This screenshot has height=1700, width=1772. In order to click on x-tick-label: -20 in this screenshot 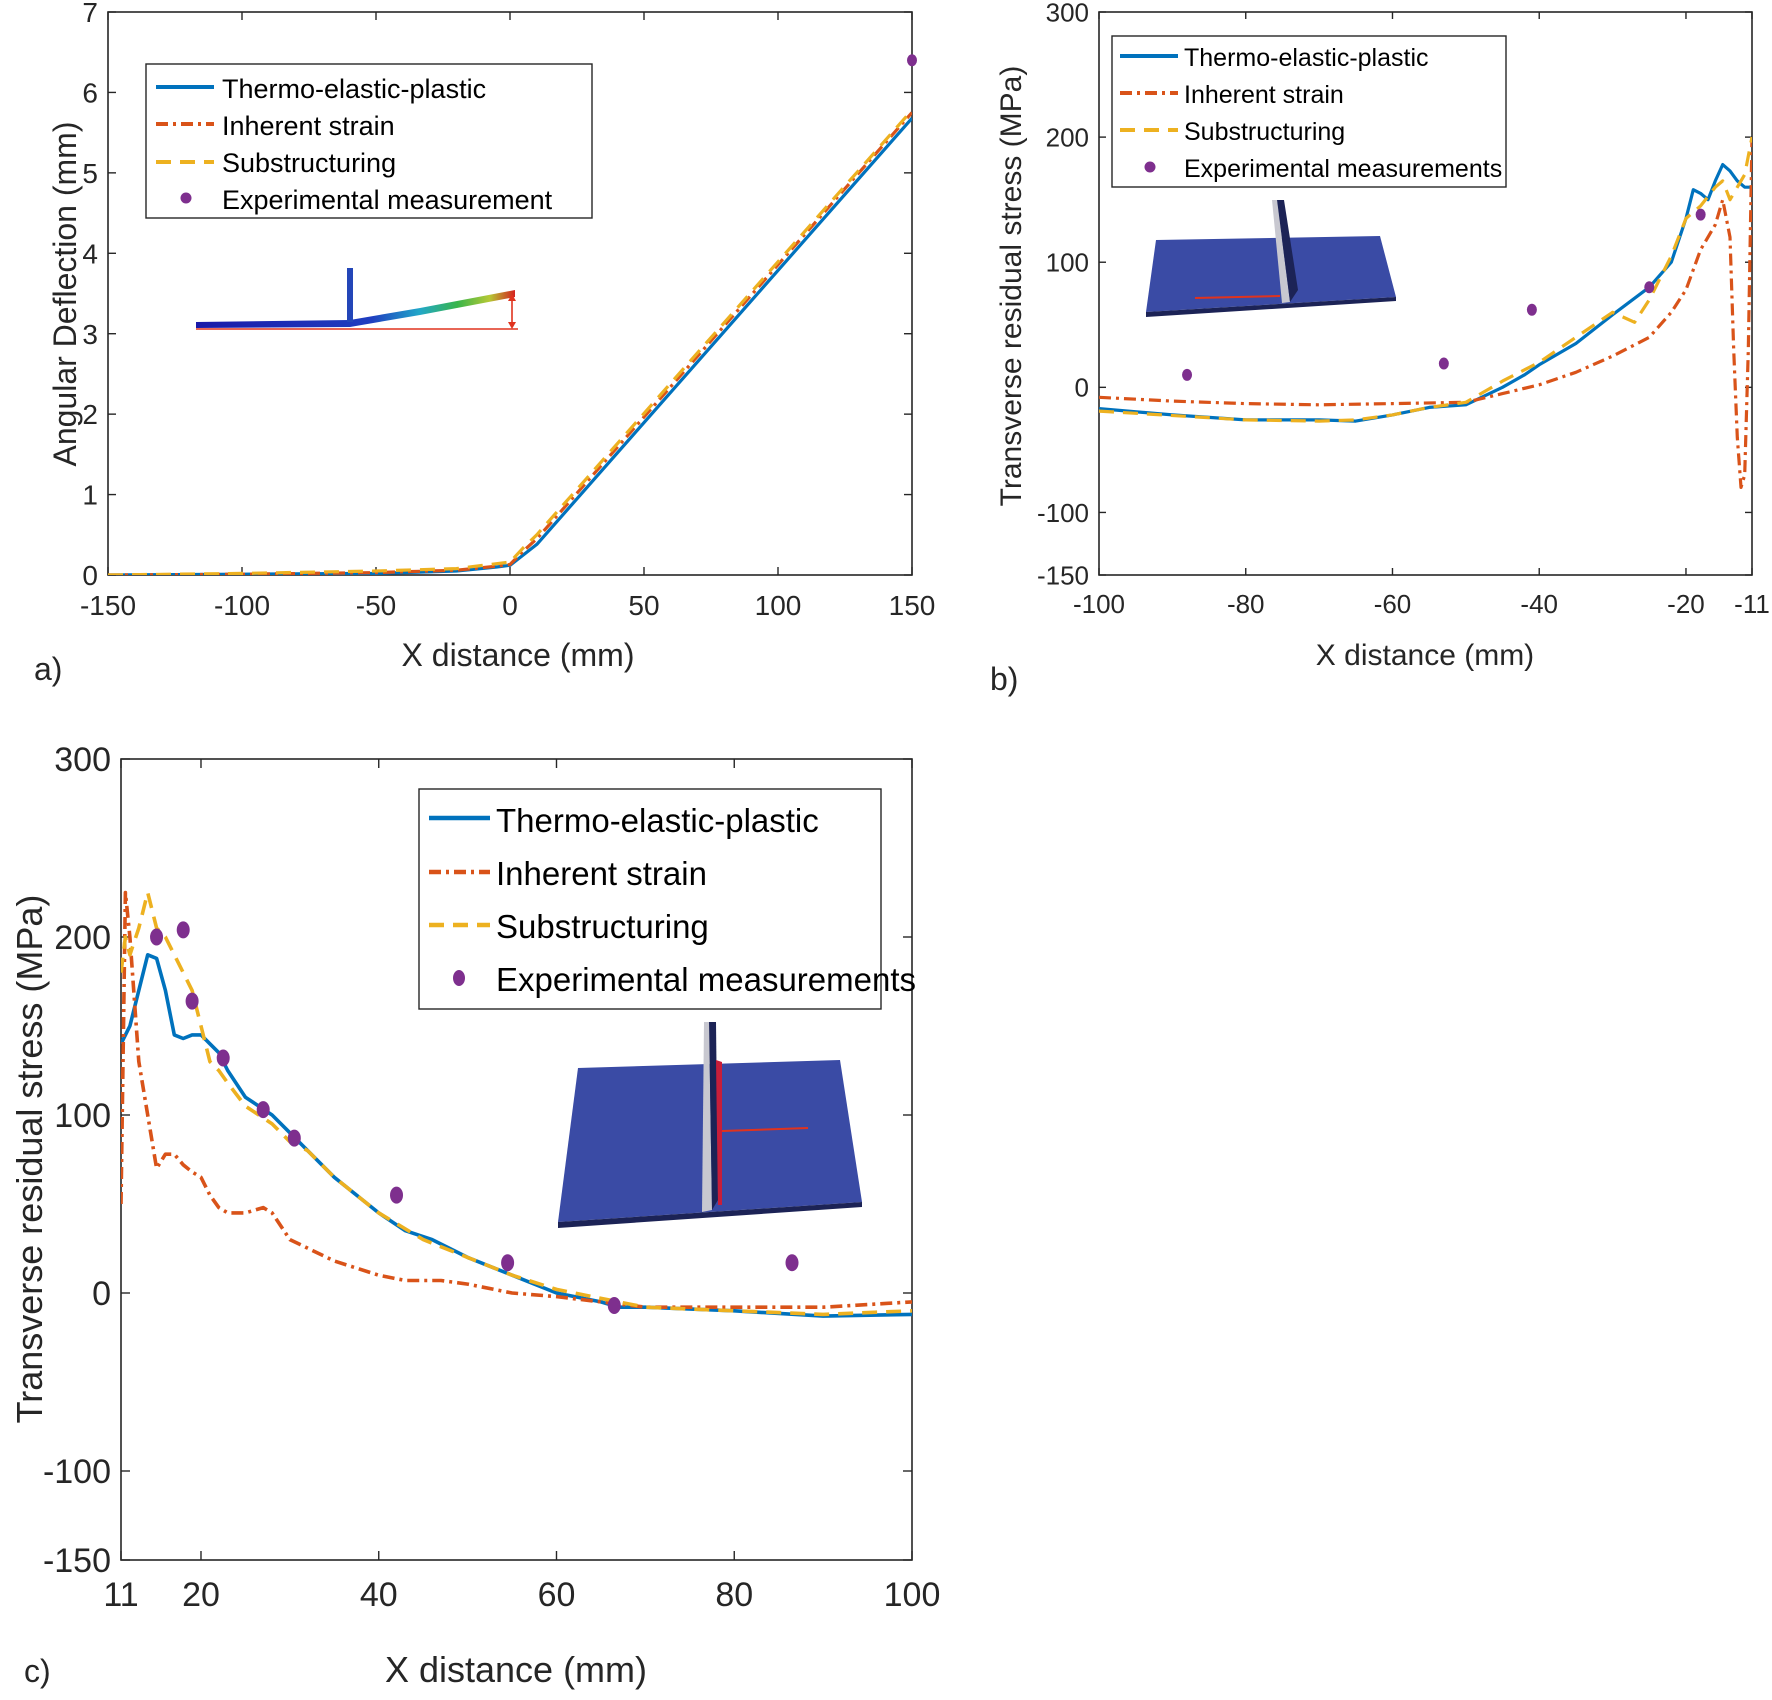, I will do `click(1686, 604)`.